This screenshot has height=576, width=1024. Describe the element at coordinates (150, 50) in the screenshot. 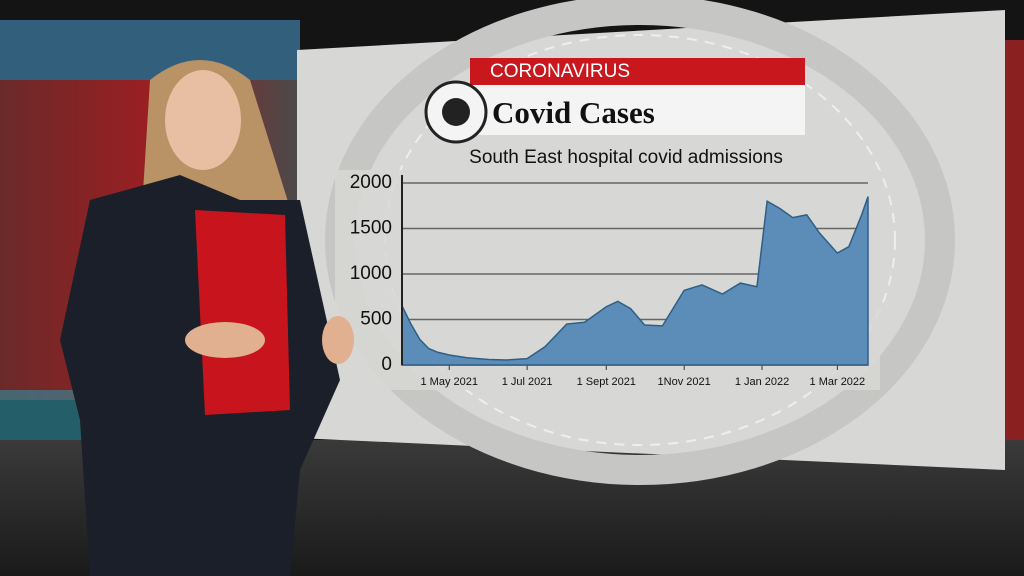

I see `studio-light` at that location.